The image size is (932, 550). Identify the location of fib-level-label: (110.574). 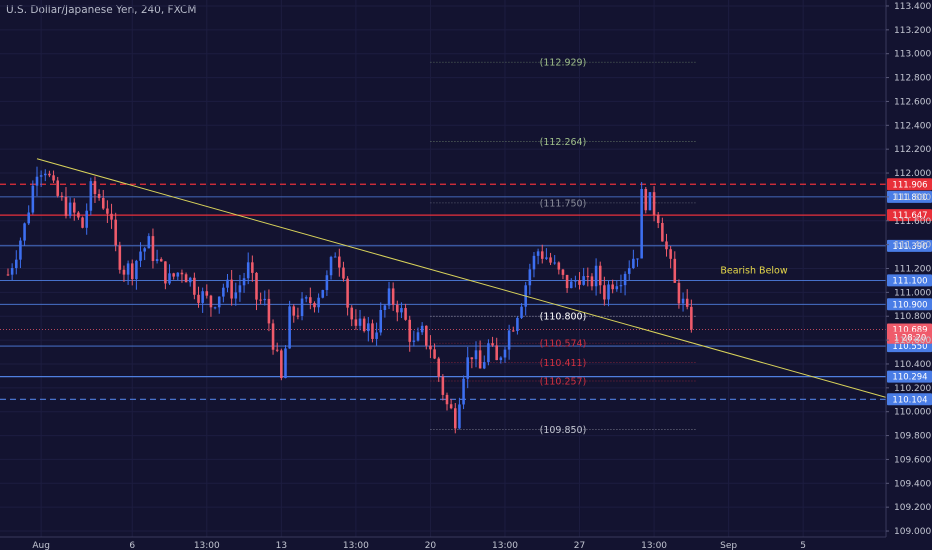
(563, 344).